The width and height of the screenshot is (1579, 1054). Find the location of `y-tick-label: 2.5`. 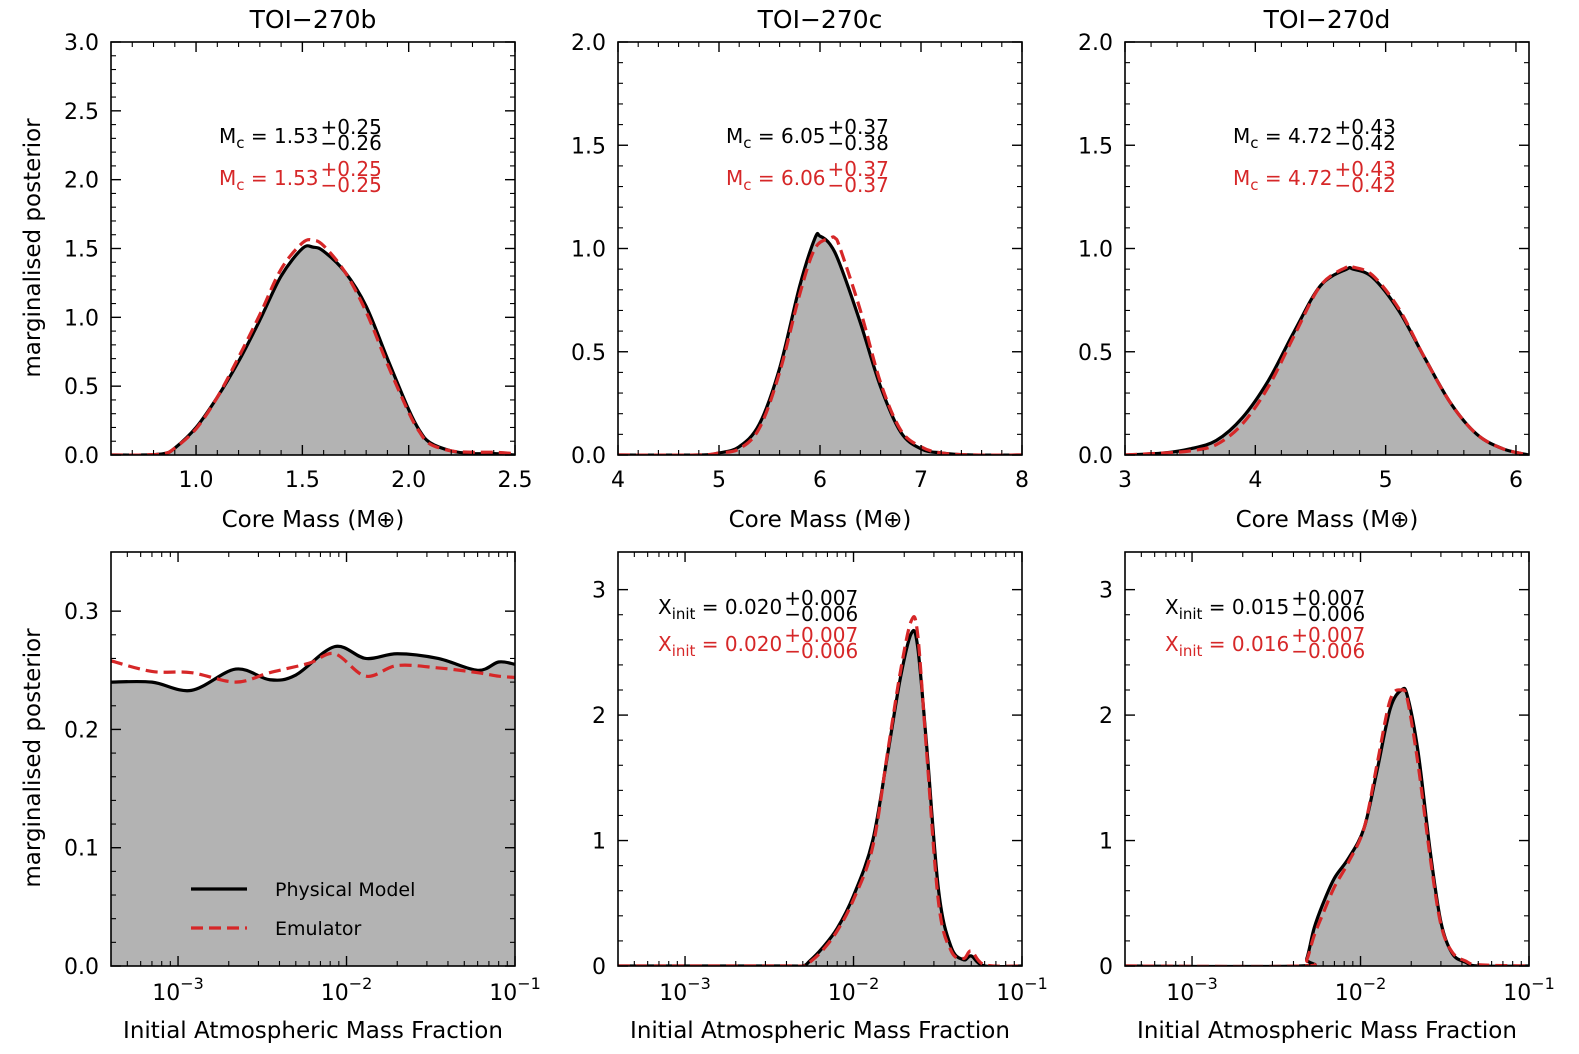

y-tick-label: 2.5 is located at coordinates (81, 112).